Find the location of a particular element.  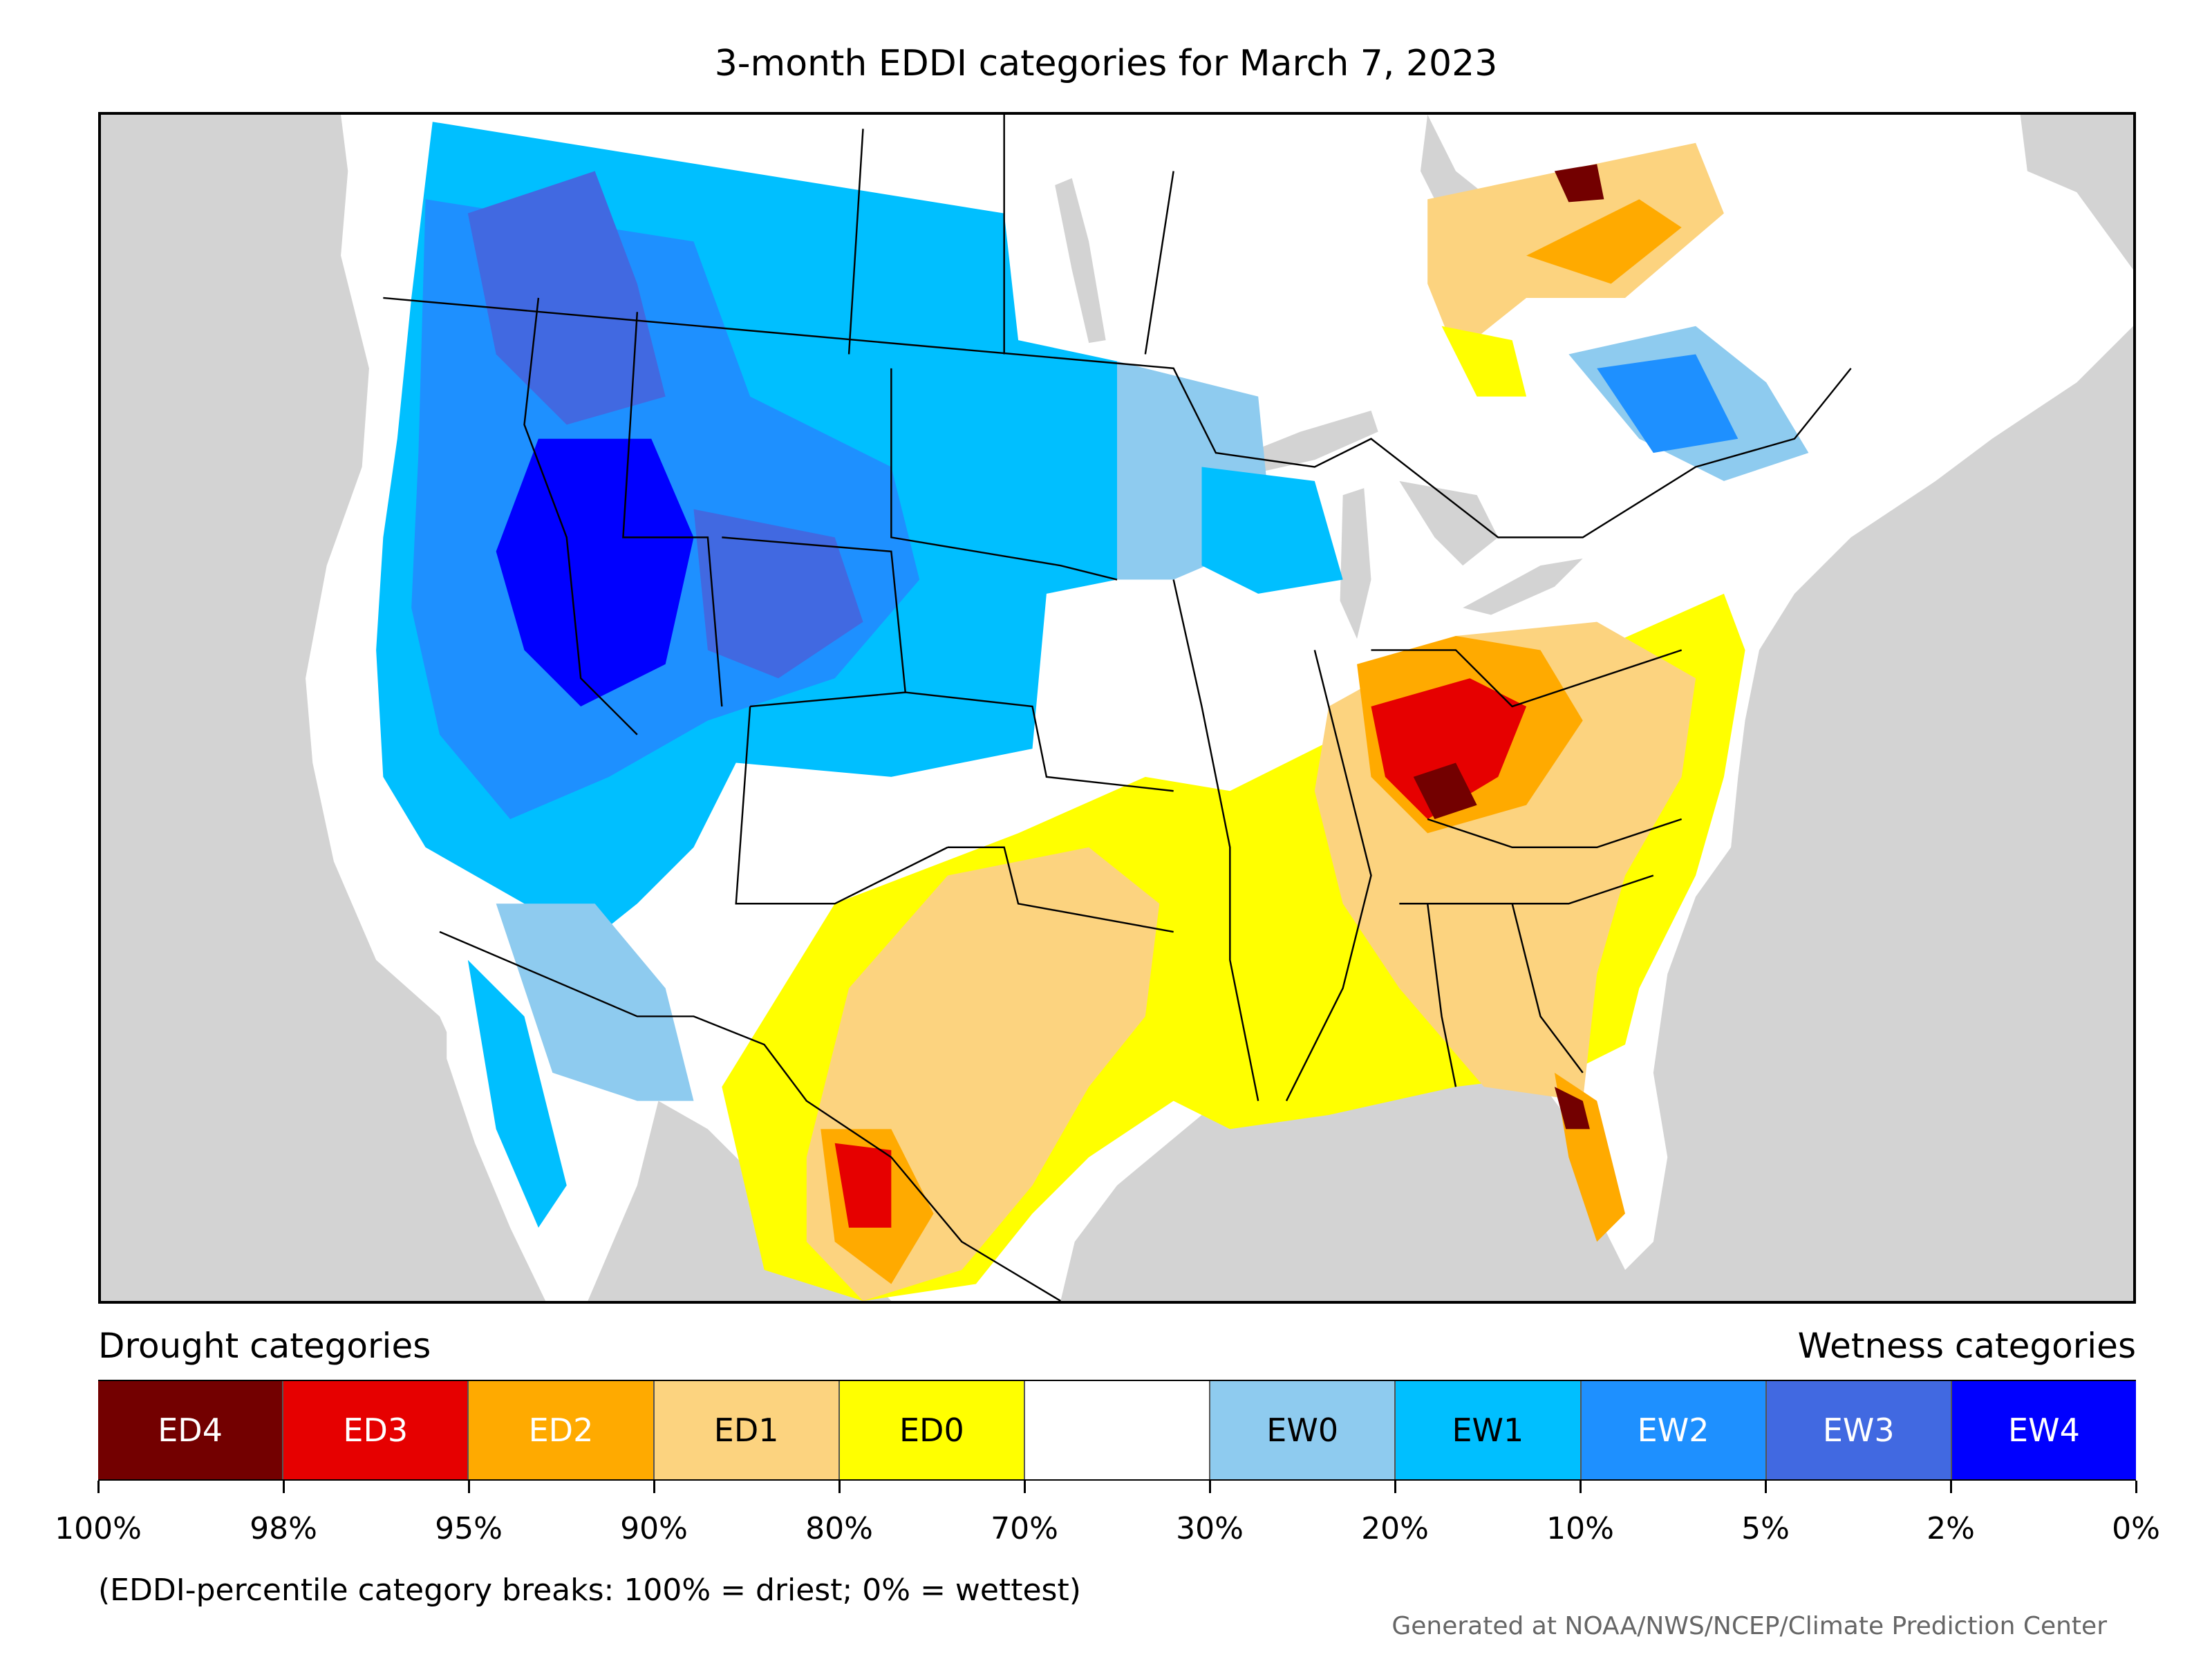

tick-label-98: 98% is located at coordinates (283, 1529).